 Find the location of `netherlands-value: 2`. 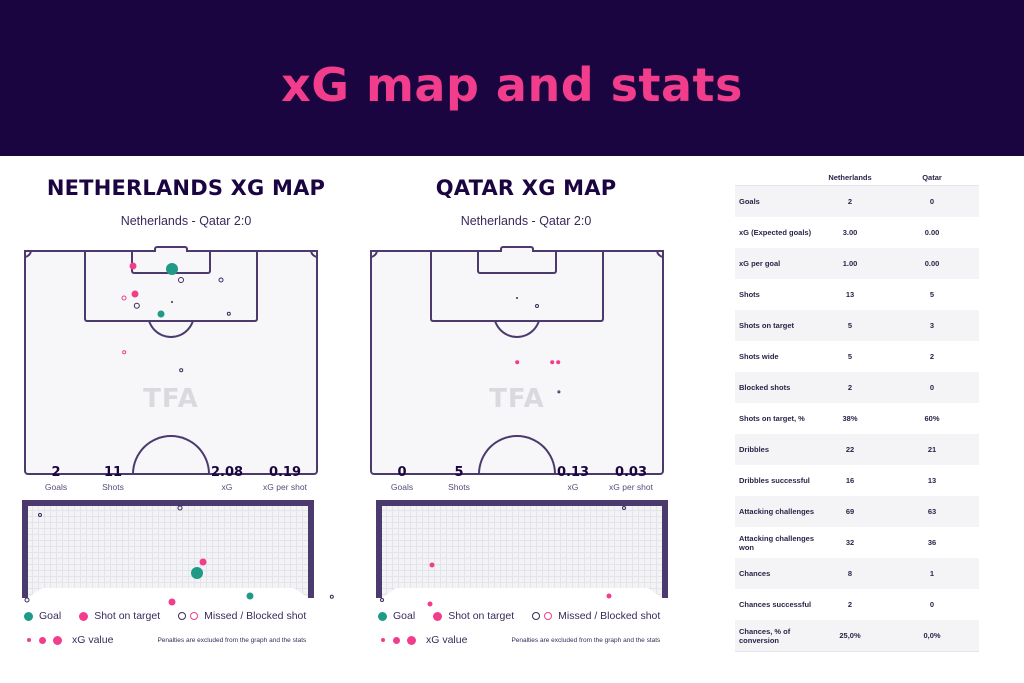

netherlands-value: 2 is located at coordinates (850, 387).